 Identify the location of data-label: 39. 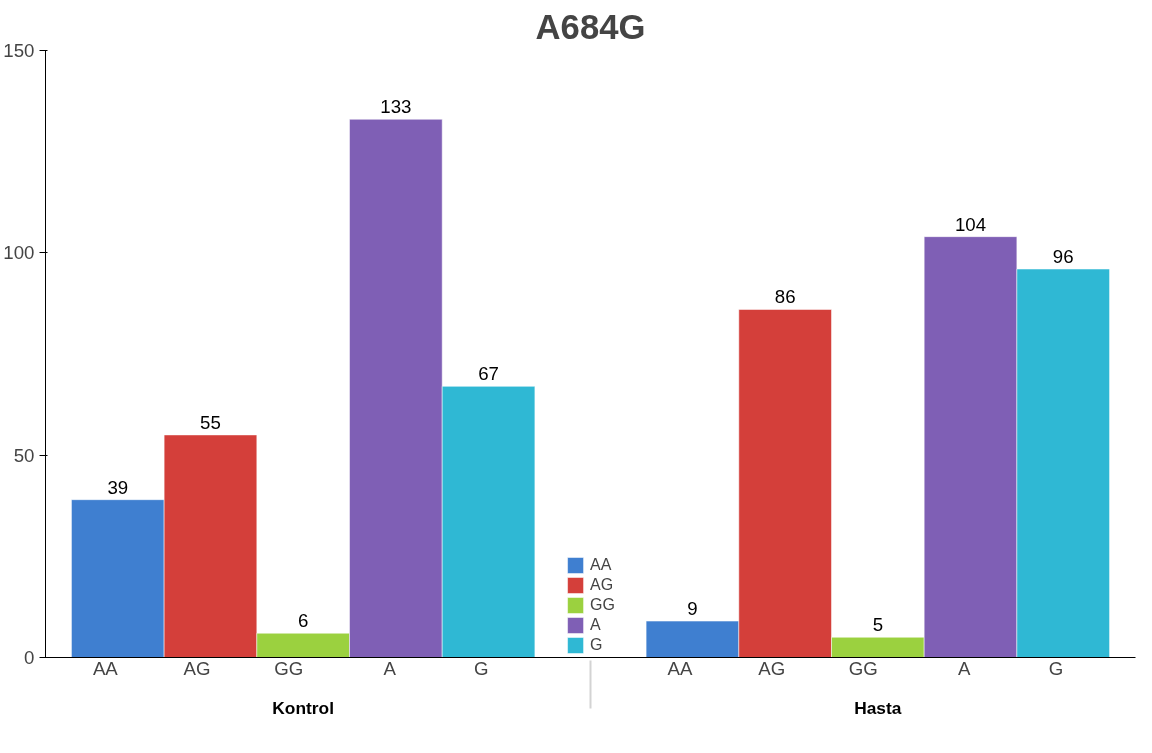
(118, 487).